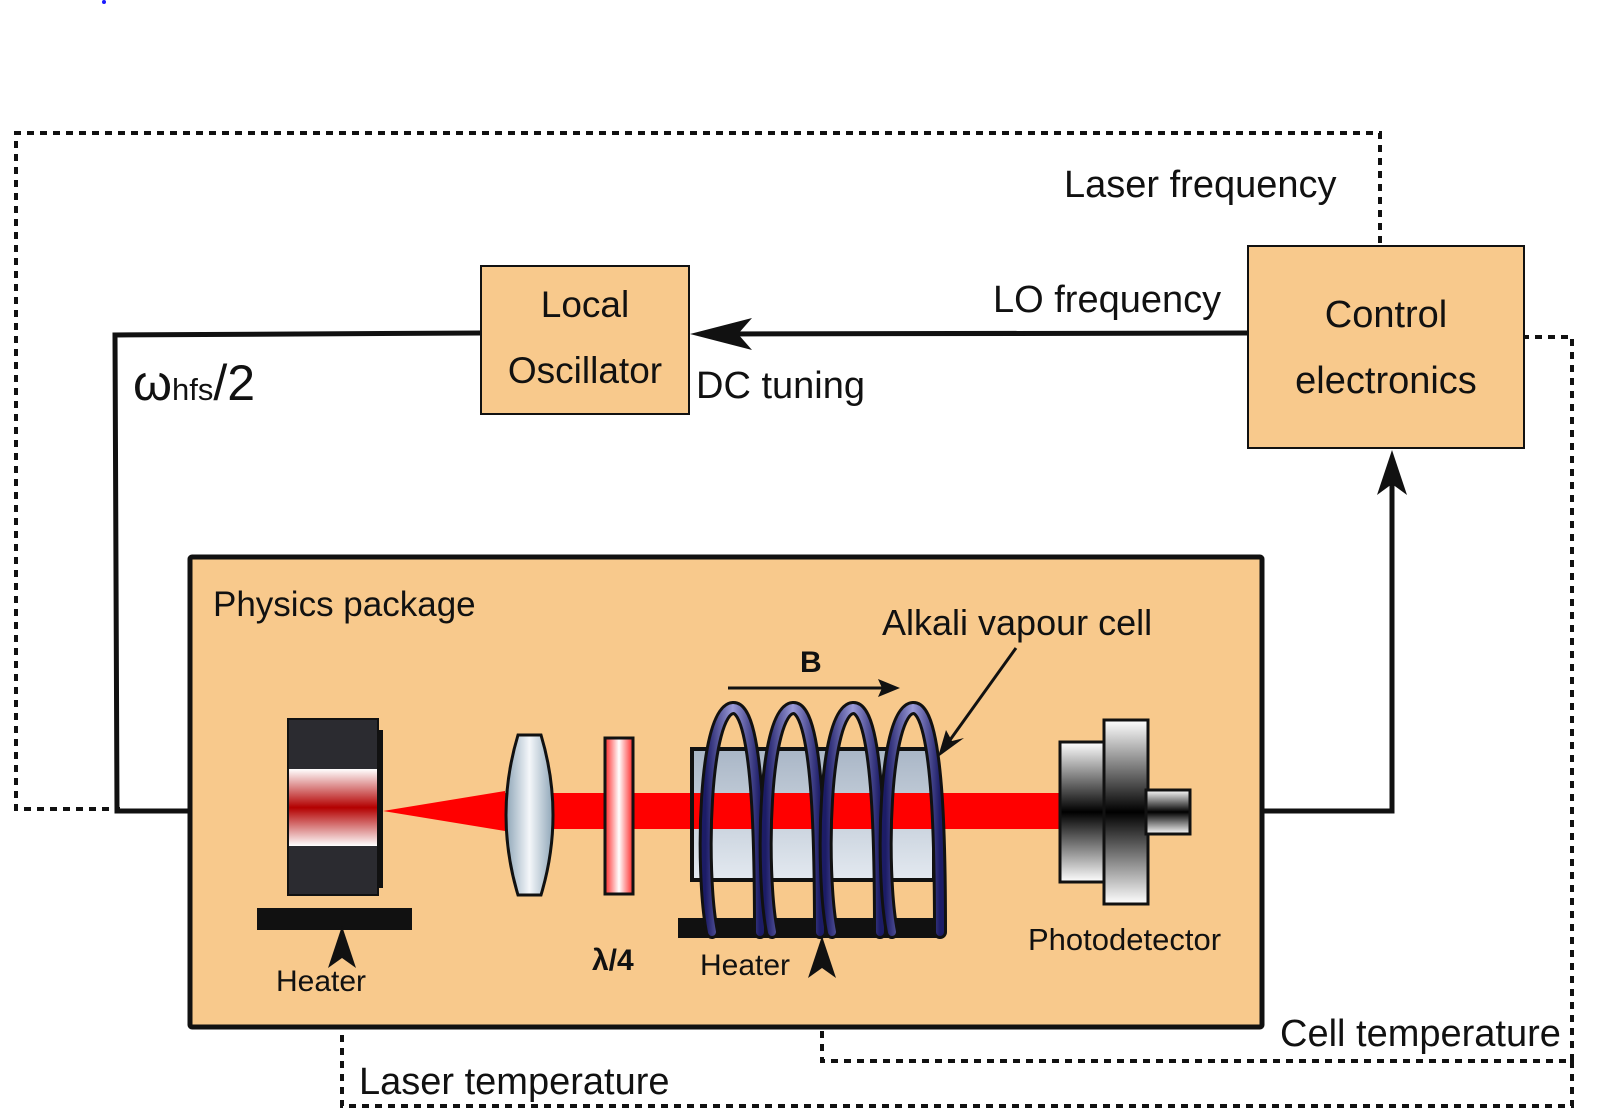 This screenshot has height=1116, width=1615. Describe the element at coordinates (951, 743) in the screenshot. I see `cell-pointer-arrowhead` at that location.